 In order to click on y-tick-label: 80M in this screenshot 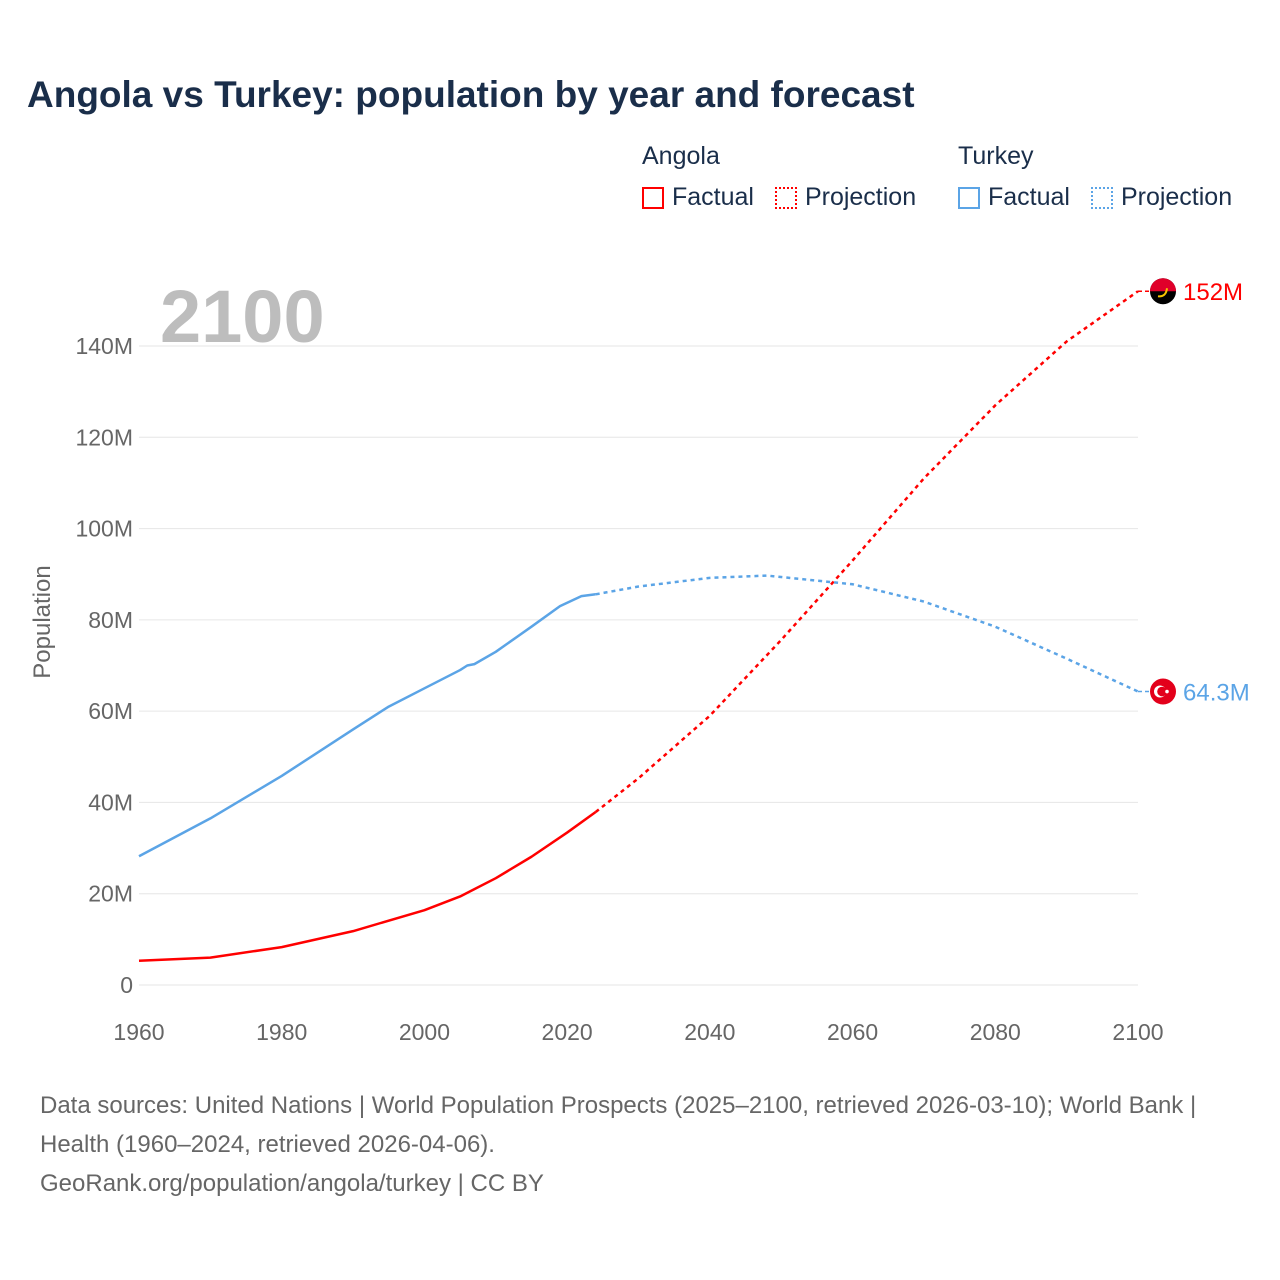, I will do `click(110, 620)`.